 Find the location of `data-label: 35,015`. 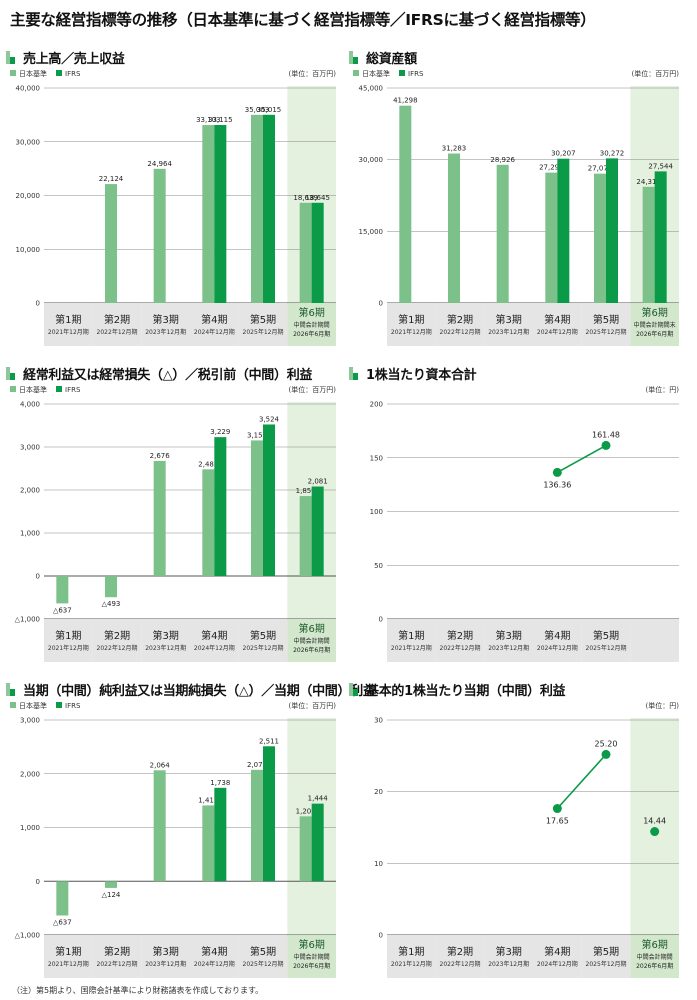

data-label: 35,015 is located at coordinates (269, 110).